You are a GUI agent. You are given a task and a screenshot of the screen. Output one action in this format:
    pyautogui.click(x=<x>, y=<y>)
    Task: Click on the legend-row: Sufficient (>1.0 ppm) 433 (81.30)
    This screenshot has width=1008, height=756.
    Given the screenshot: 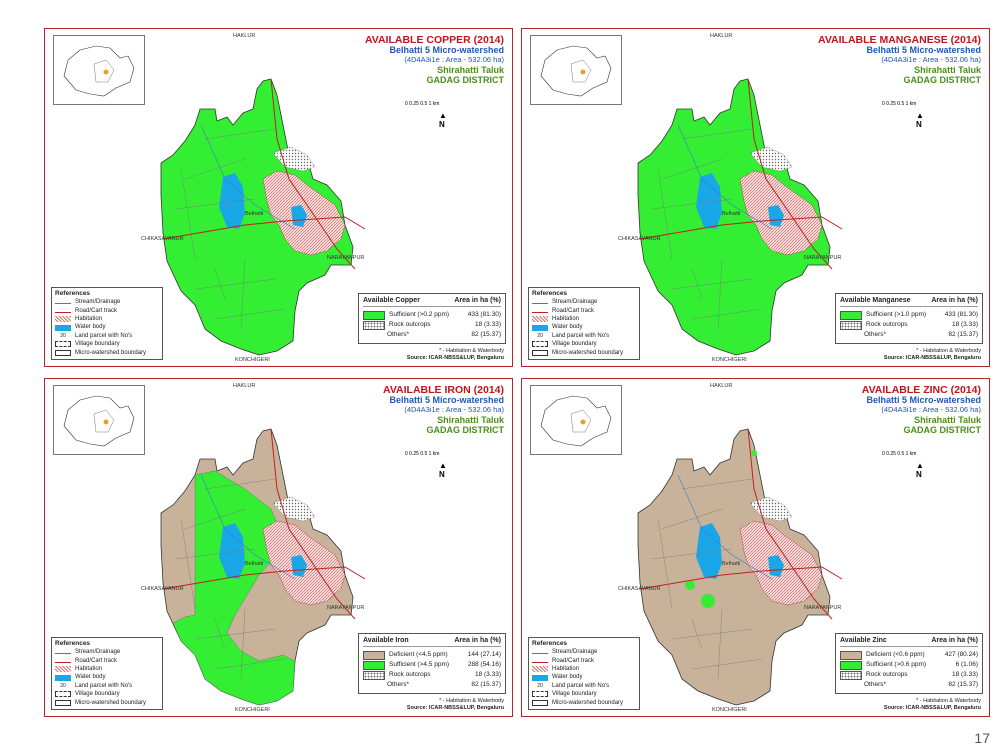 What is the action you would take?
    pyautogui.click(x=909, y=315)
    